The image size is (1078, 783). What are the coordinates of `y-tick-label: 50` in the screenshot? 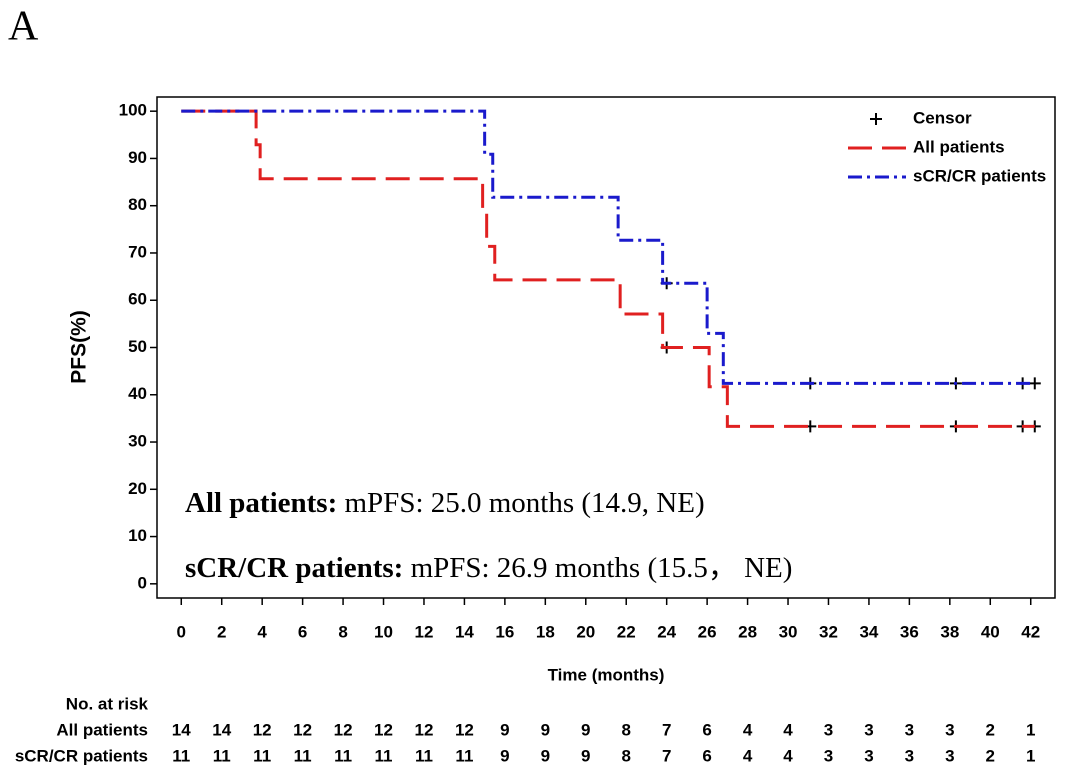 It's located at (137, 346).